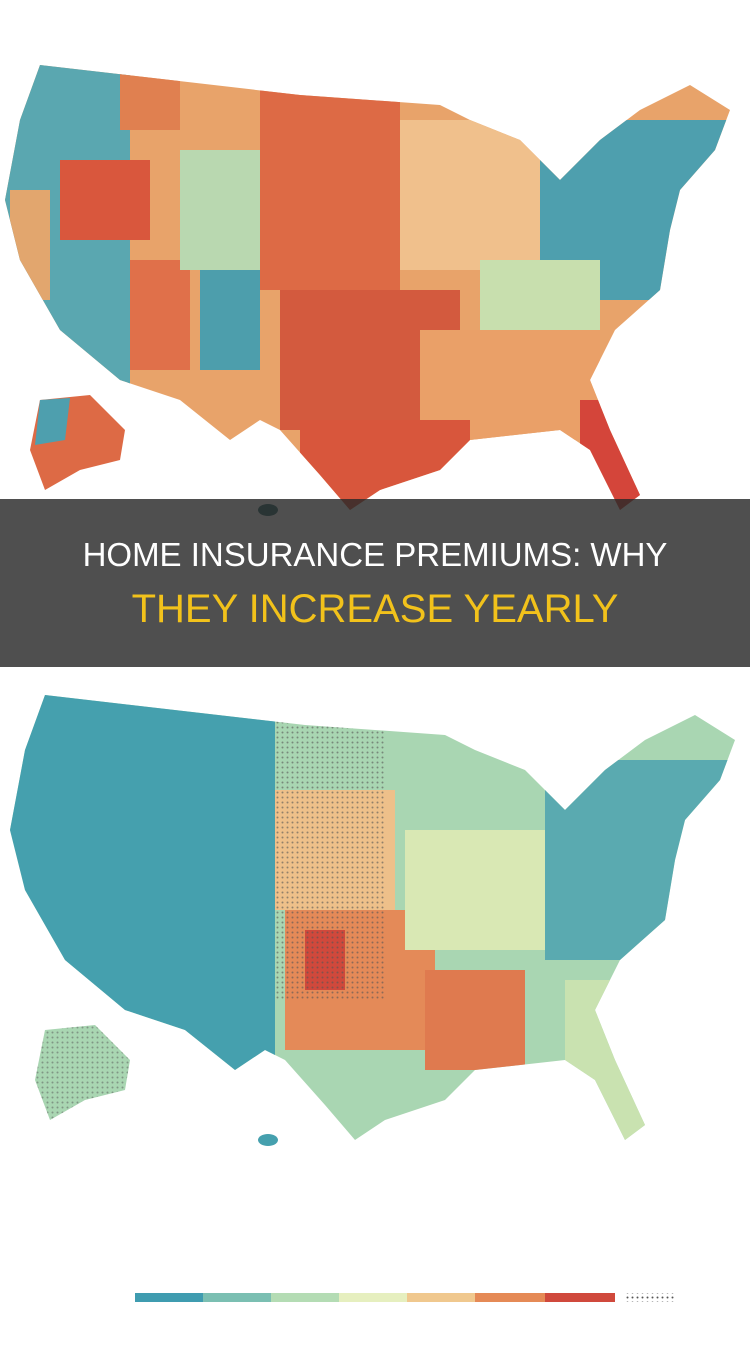 Image resolution: width=750 pixels, height=1360 pixels. I want to click on title-banner, so click(375, 583).